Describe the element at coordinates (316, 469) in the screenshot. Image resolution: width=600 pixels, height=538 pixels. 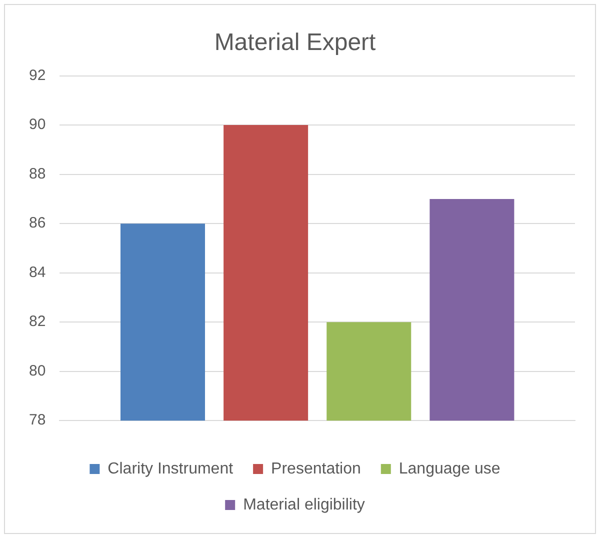
I see `legend-label: Presentation` at that location.